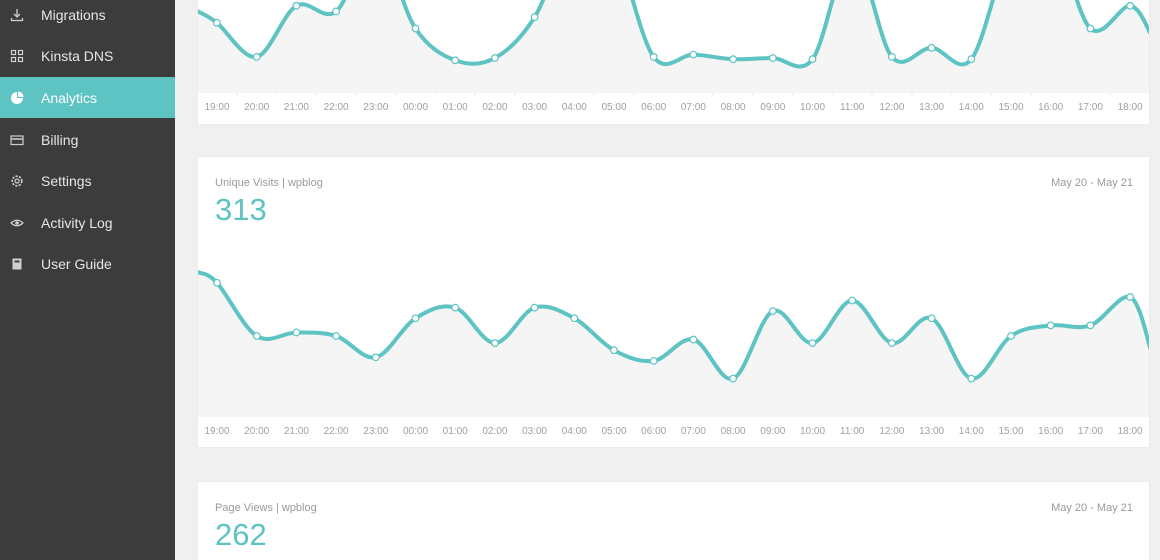 This screenshot has height=560, width=1160. What do you see at coordinates (17, 264) in the screenshot?
I see `book-icon` at bounding box center [17, 264].